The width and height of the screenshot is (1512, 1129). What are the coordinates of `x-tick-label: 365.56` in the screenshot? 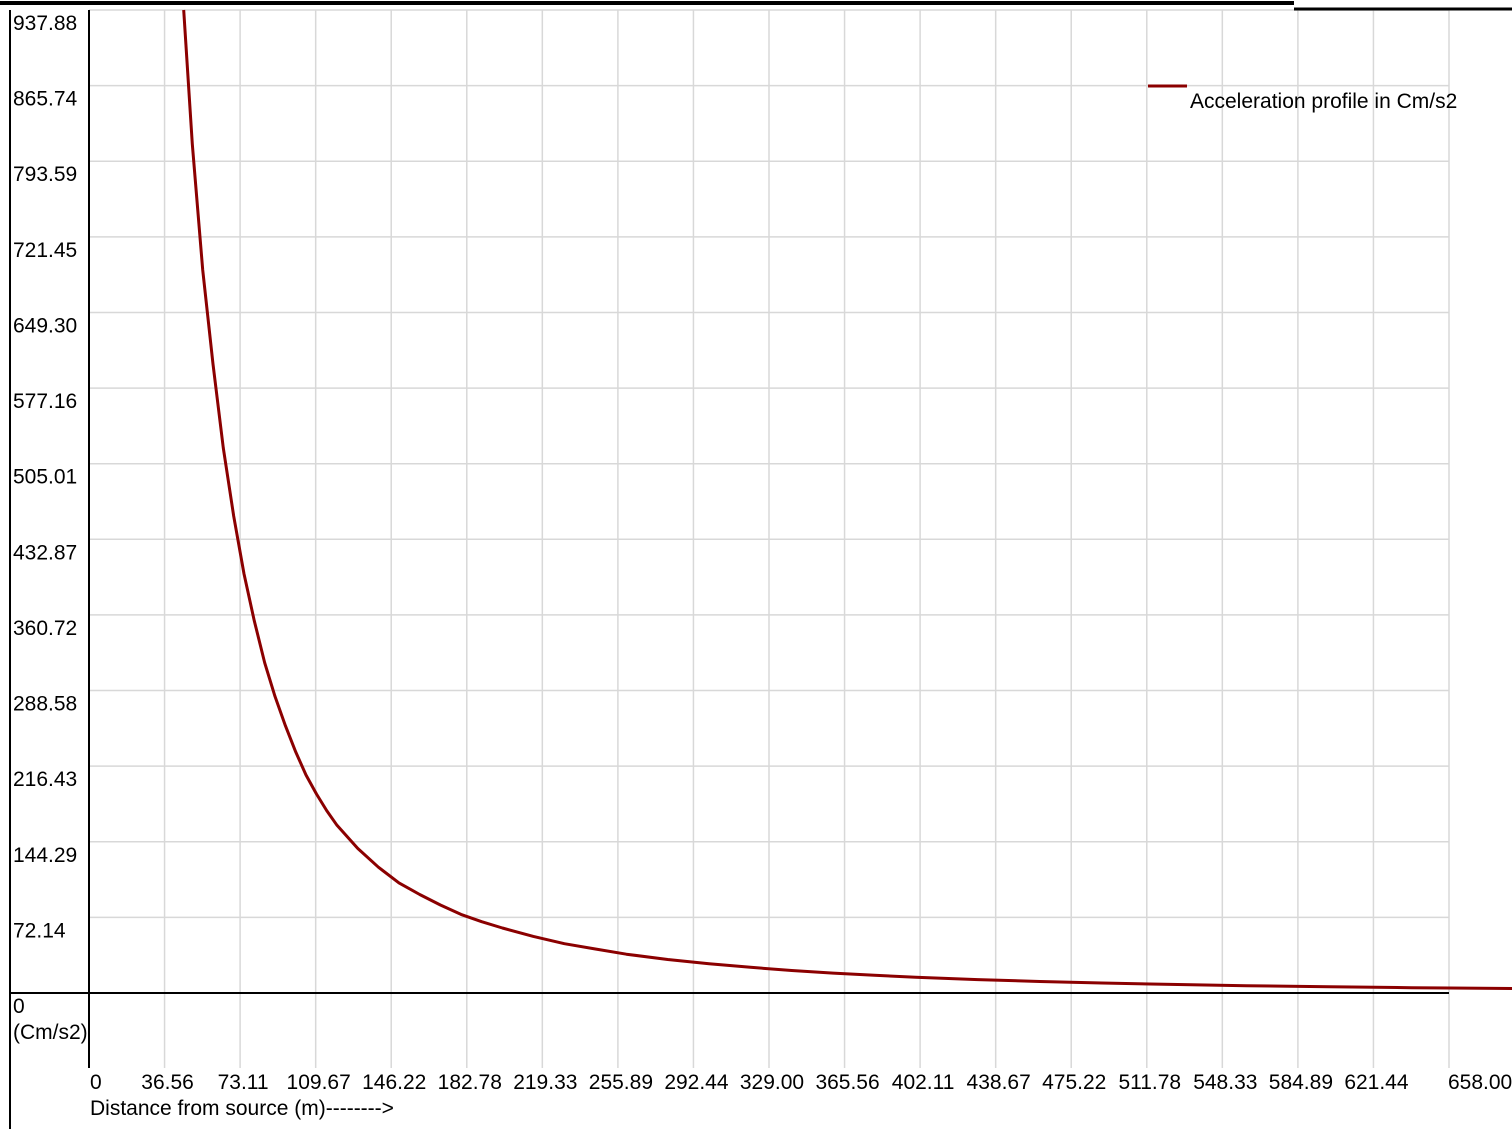 It's located at (847, 1082).